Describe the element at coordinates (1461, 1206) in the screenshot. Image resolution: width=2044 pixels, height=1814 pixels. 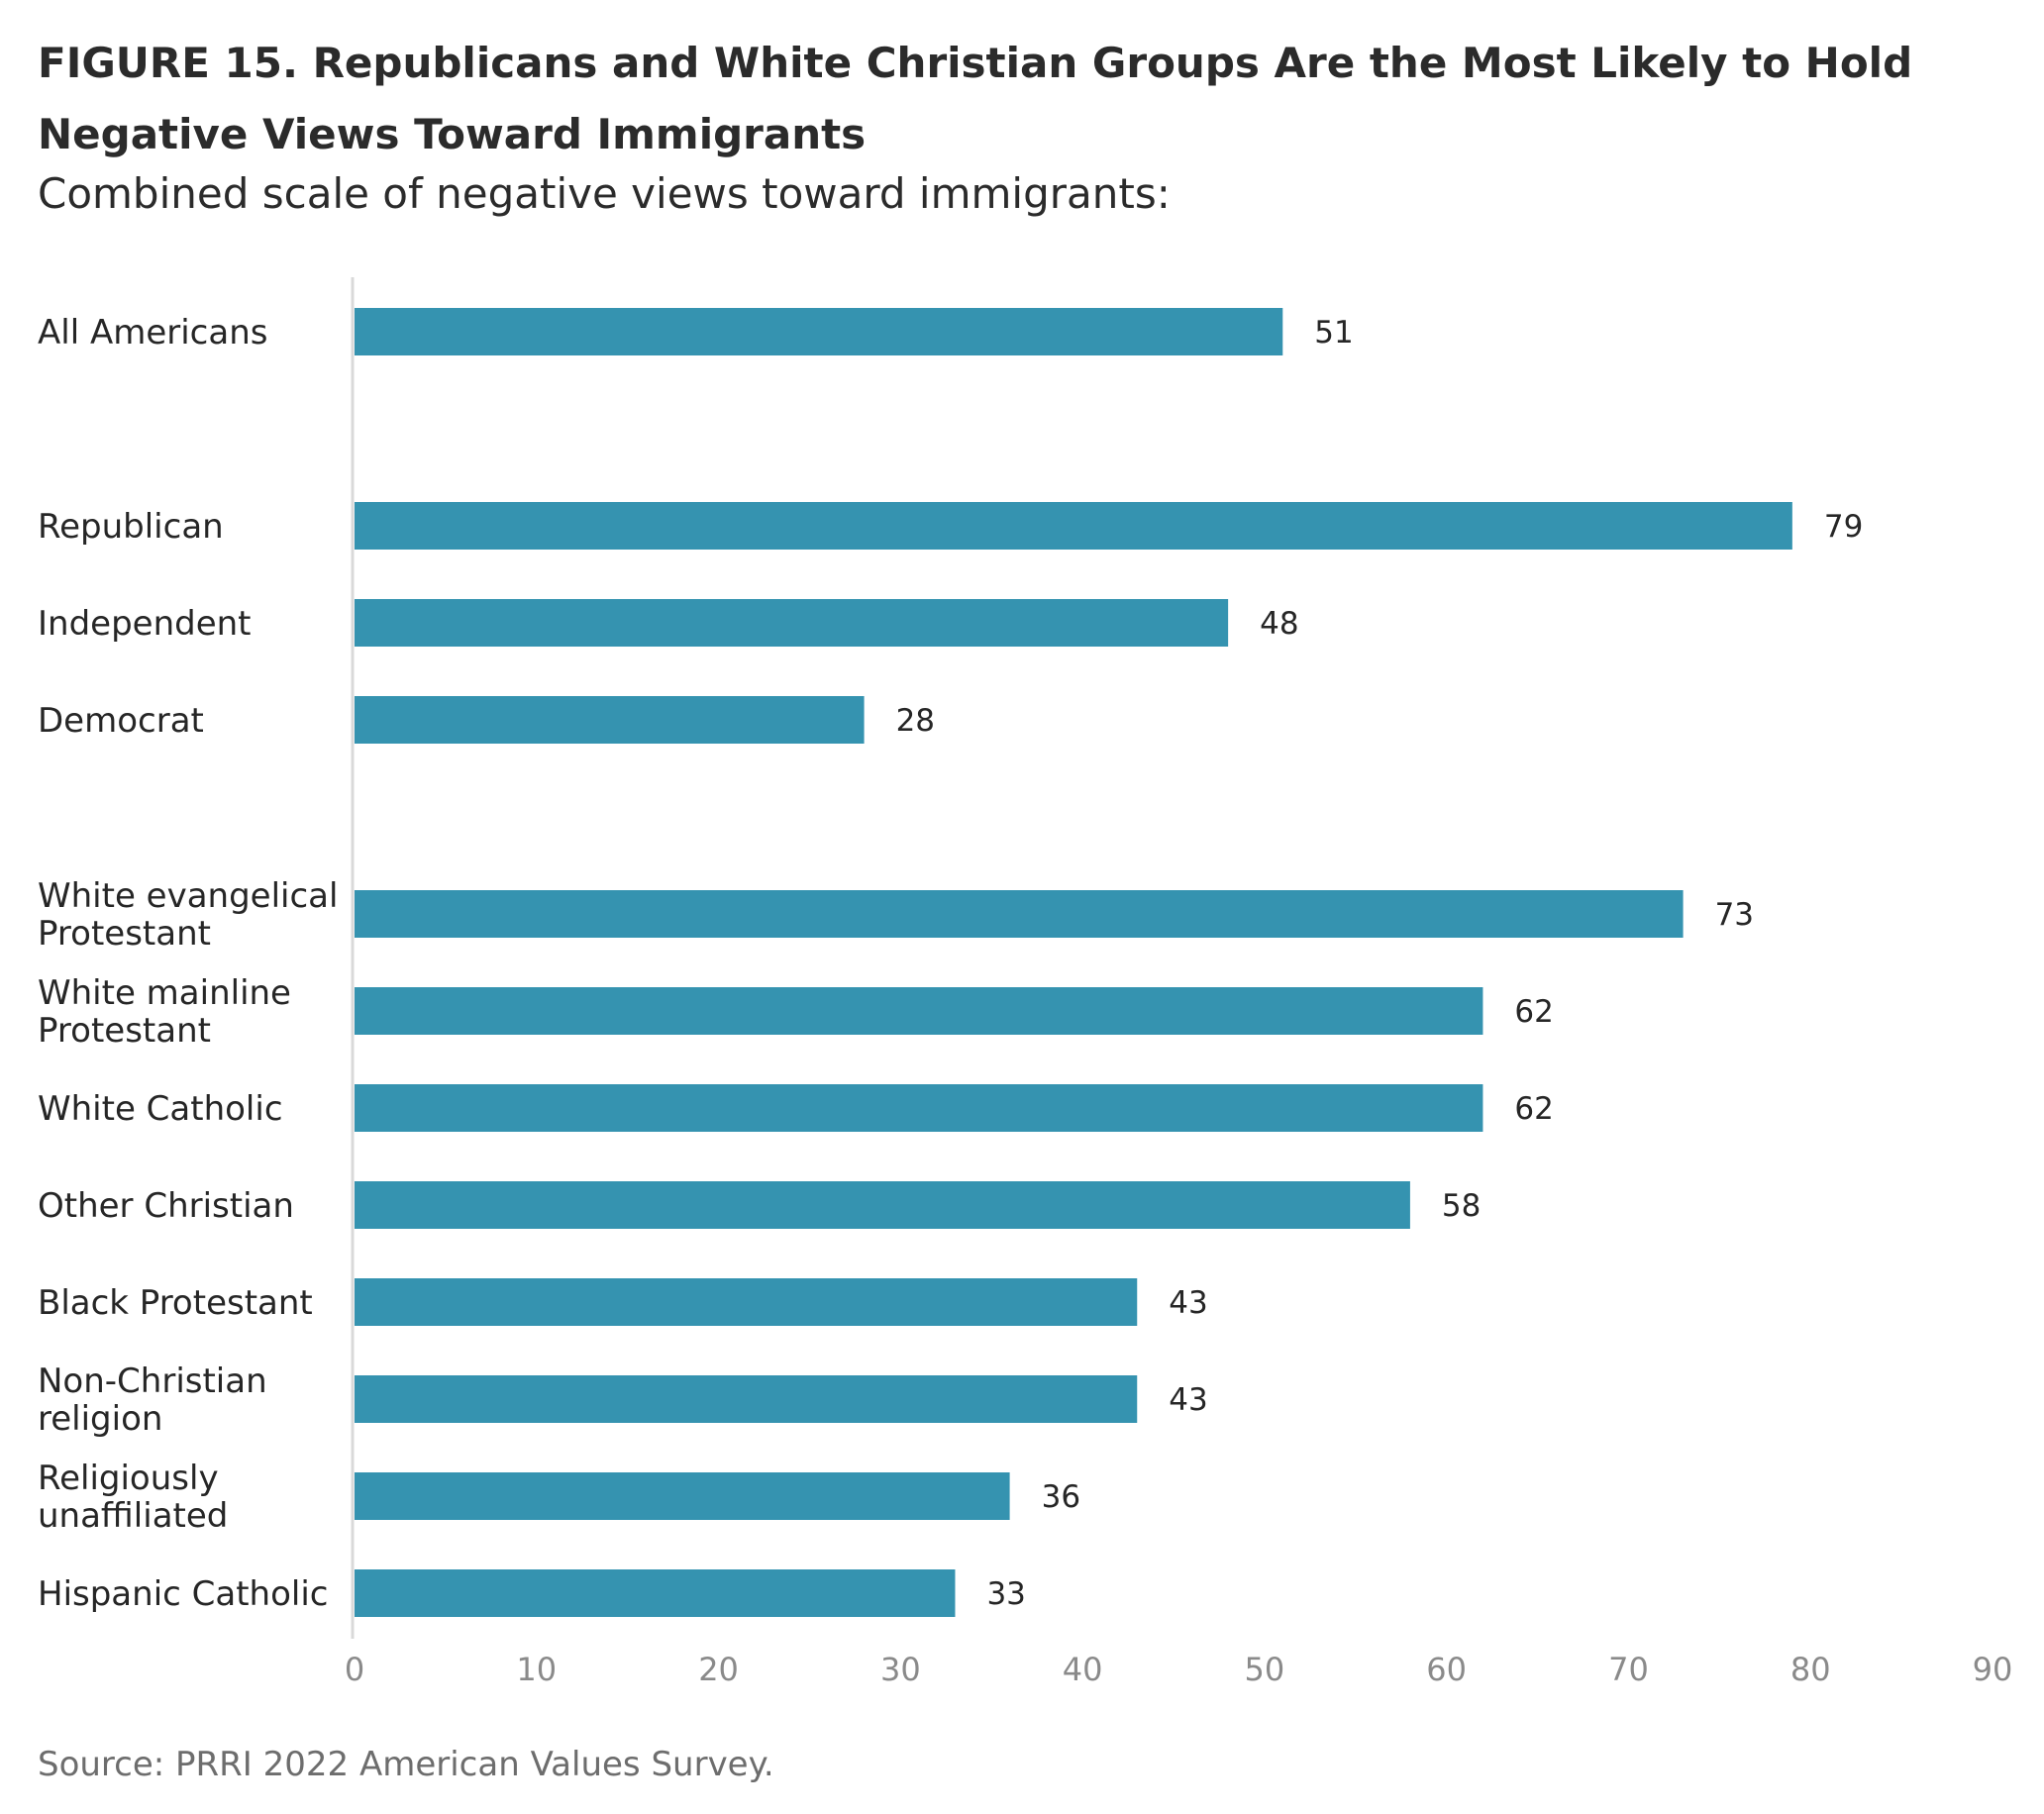
I see `data-label-other-christian: 58` at that location.